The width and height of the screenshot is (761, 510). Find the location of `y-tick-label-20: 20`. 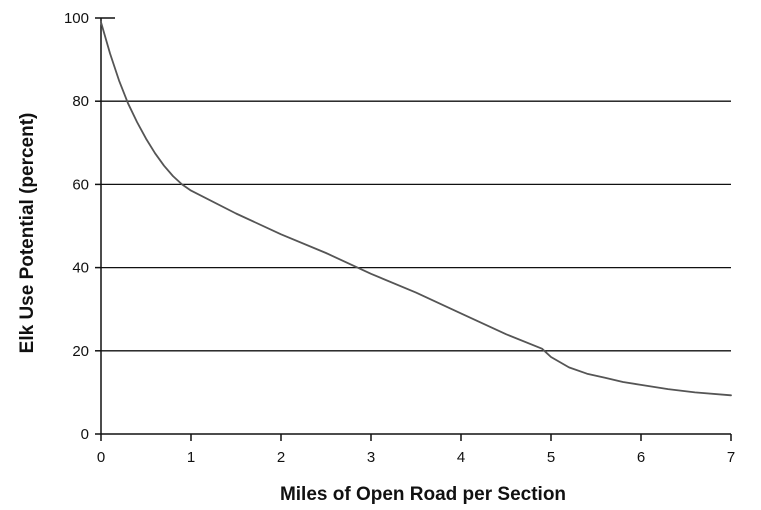

y-tick-label-20: 20 is located at coordinates (80, 351).